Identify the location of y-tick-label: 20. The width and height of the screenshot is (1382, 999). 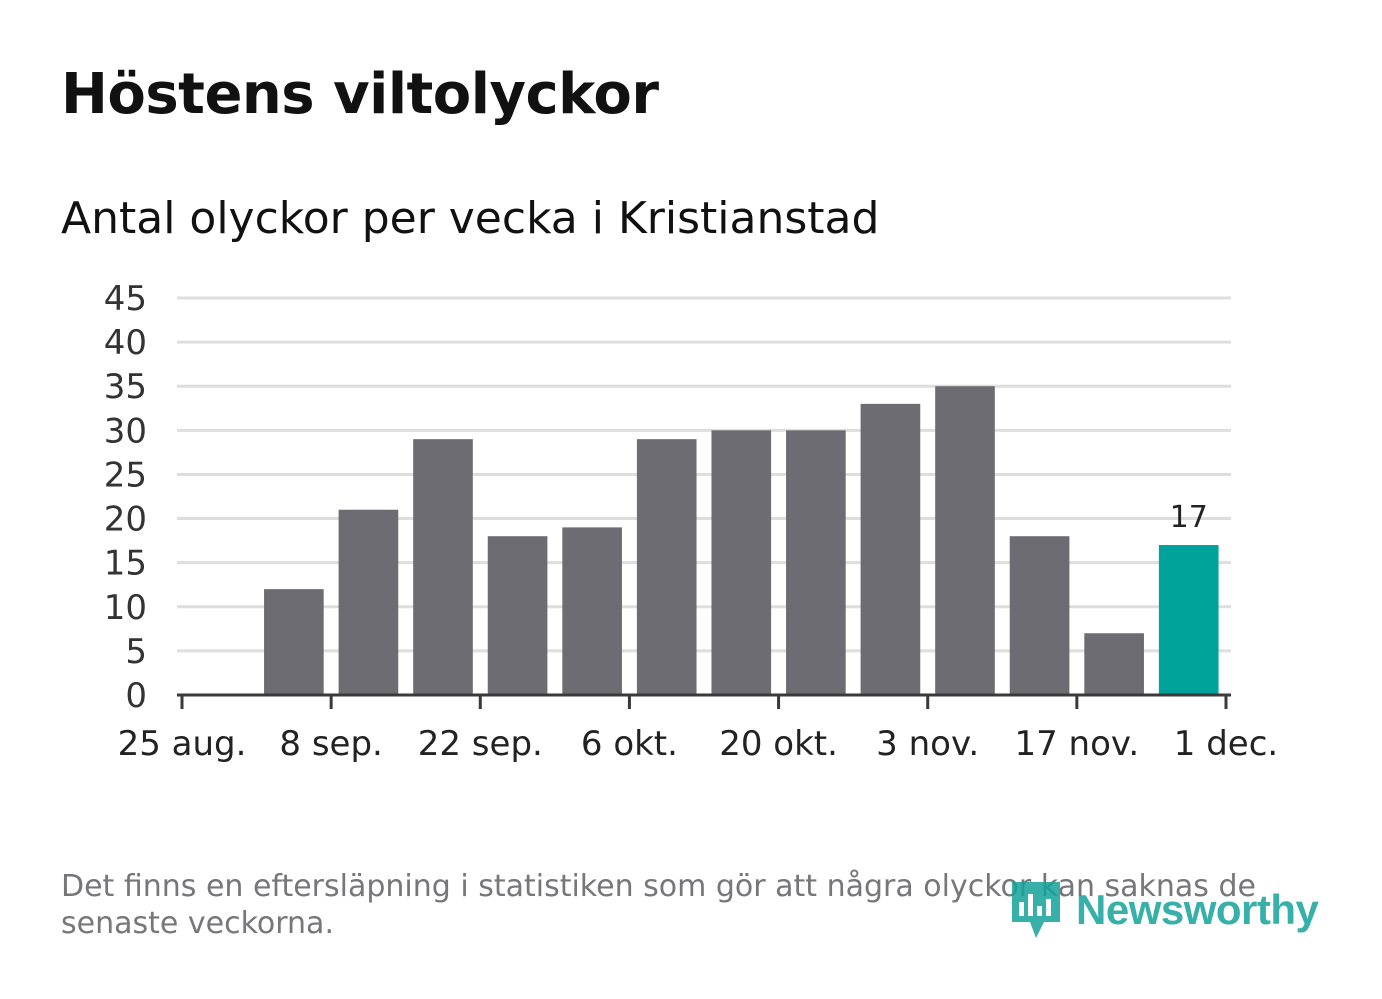
(125, 520).